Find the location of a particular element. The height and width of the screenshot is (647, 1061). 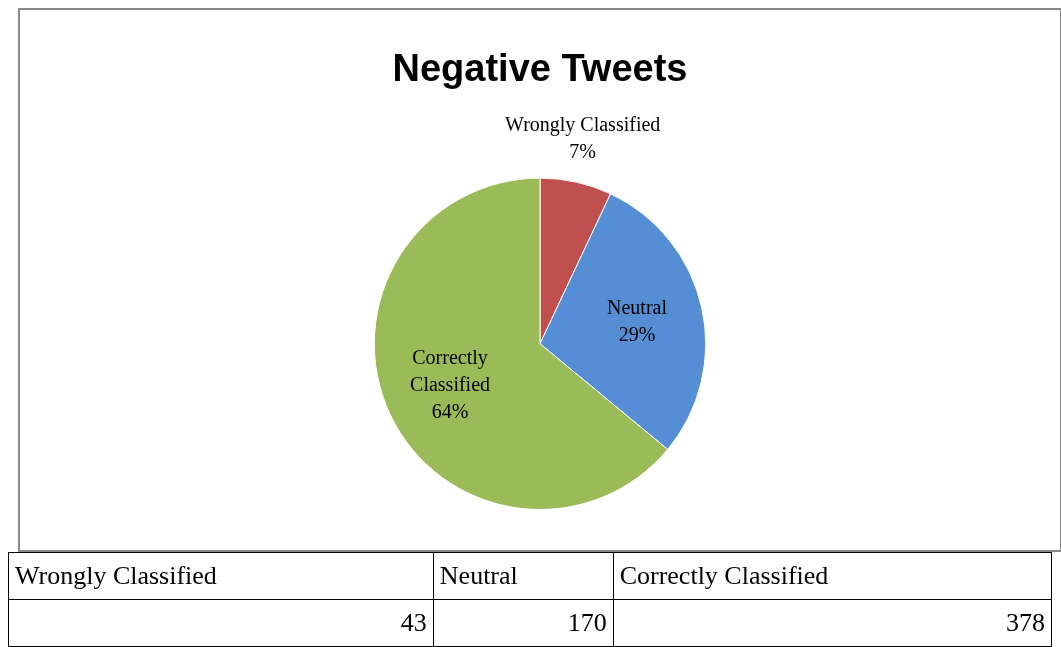

text: 43 is located at coordinates (221, 623).